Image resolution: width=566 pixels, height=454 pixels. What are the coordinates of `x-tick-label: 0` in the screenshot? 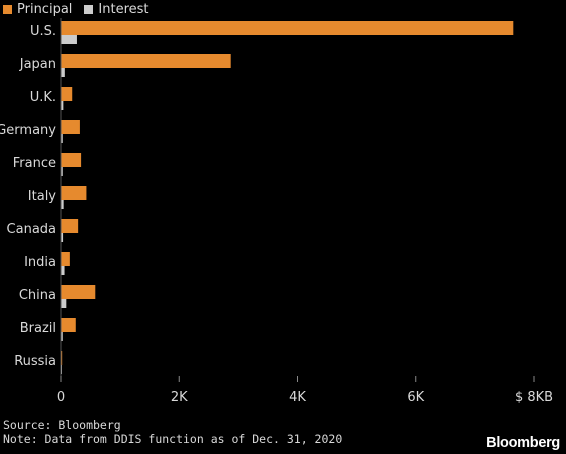 It's located at (61, 397).